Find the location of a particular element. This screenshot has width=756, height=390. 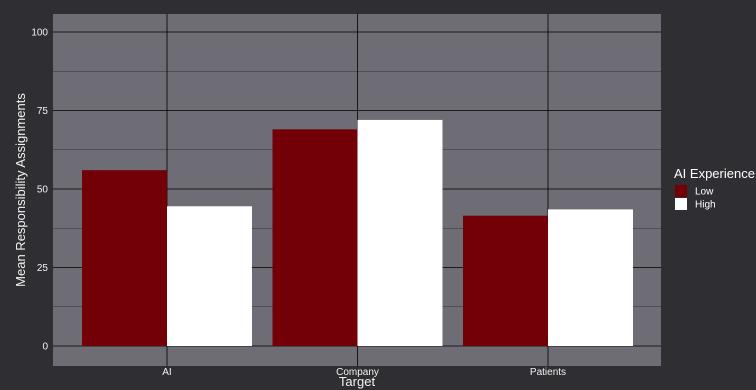

x-axis-title: Target is located at coordinates (357, 381).